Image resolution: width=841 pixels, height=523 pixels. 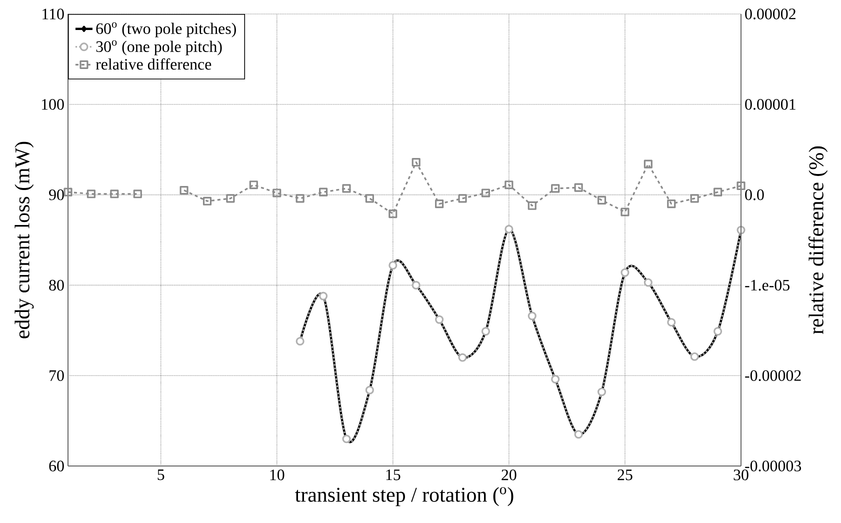 I want to click on y2-tick-label: 0.00002, so click(x=770, y=14).